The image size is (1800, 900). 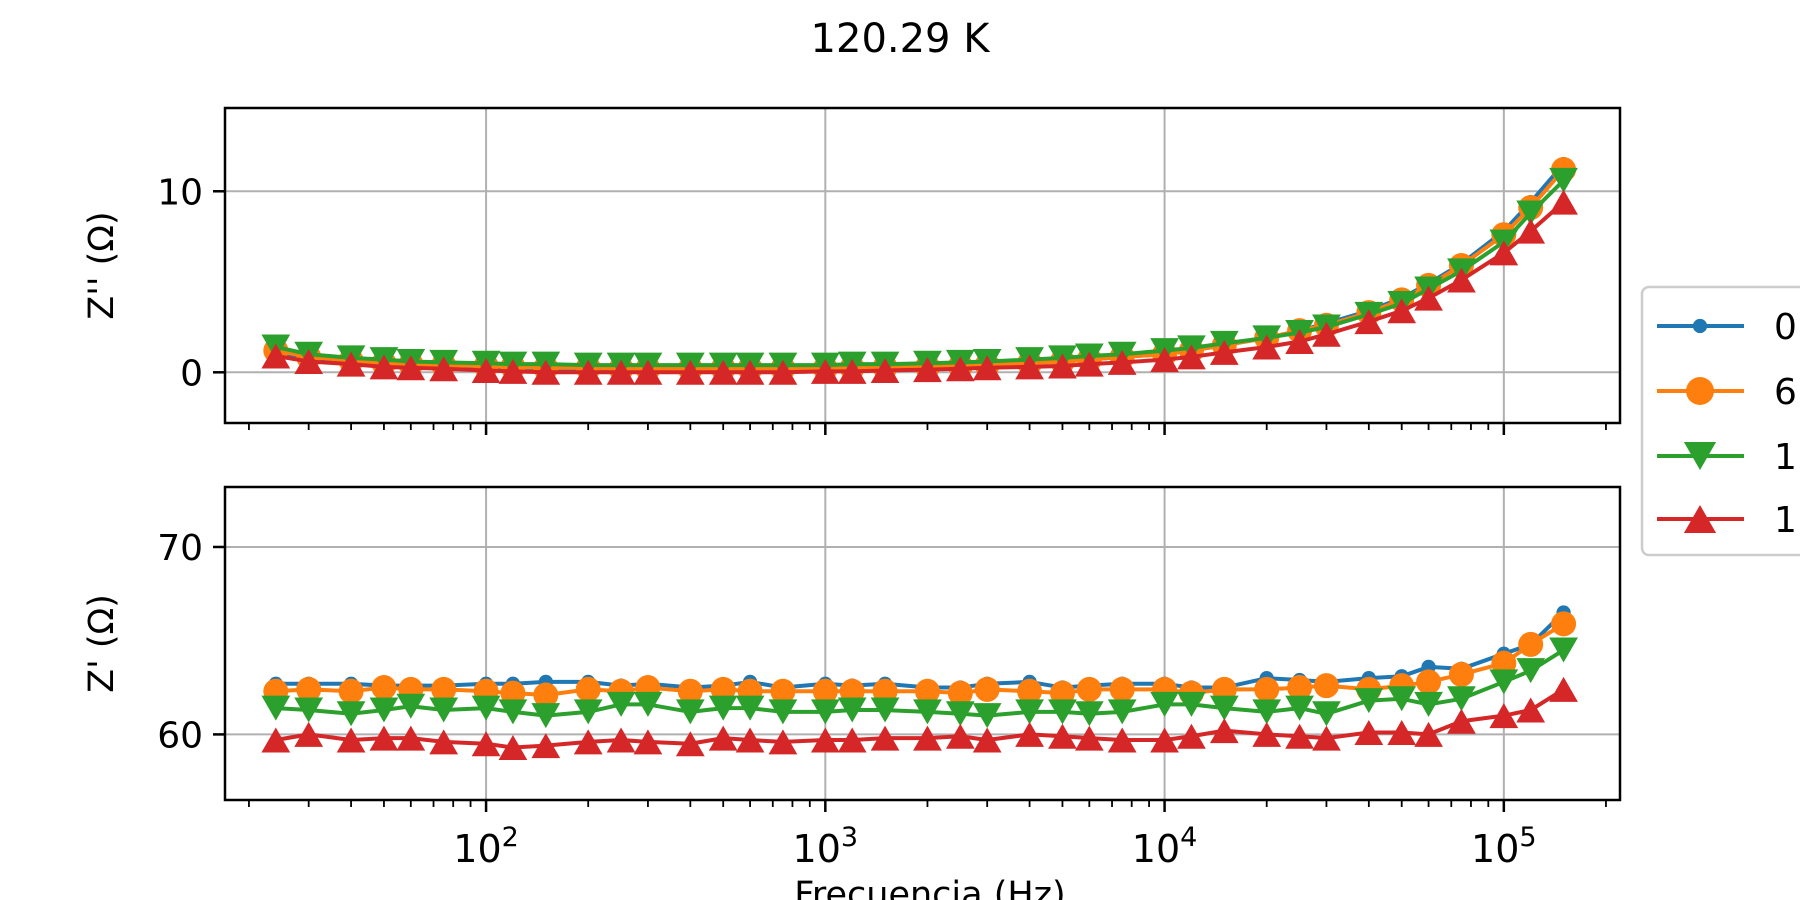 I want to click on legend-label: 6, so click(x=1785, y=392).